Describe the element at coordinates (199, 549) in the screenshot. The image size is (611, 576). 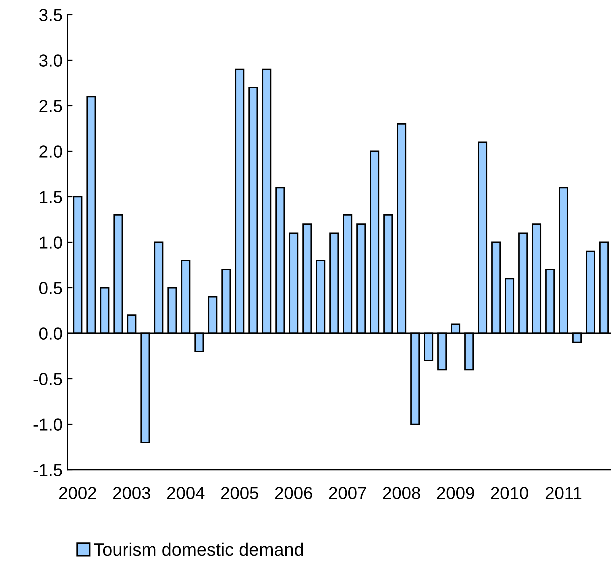
I see `legend-label: Tourism domestic demand` at that location.